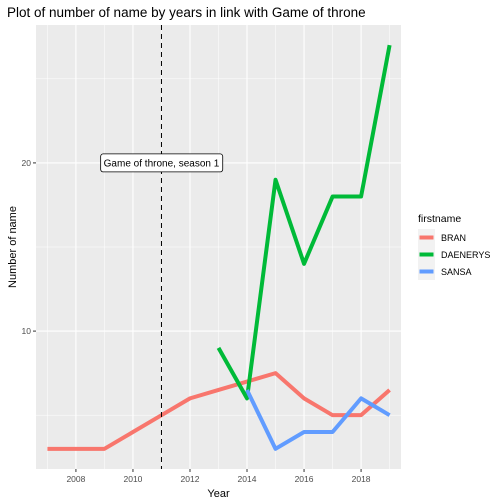 Image resolution: width=504 pixels, height=504 pixels. What do you see at coordinates (361, 479) in the screenshot?
I see `x-tick-label: 2018` at bounding box center [361, 479].